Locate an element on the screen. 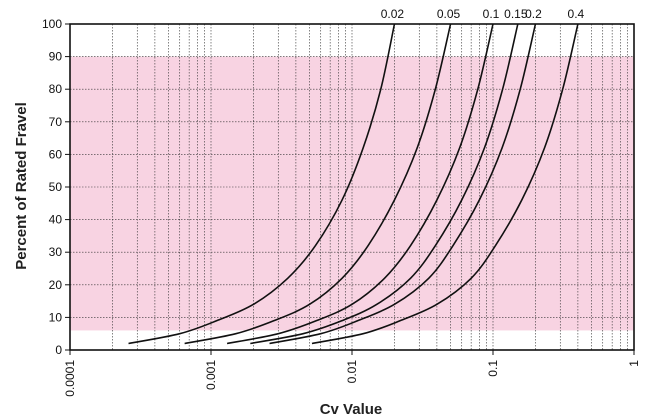  x-tick-label: 1 is located at coordinates (634, 363).